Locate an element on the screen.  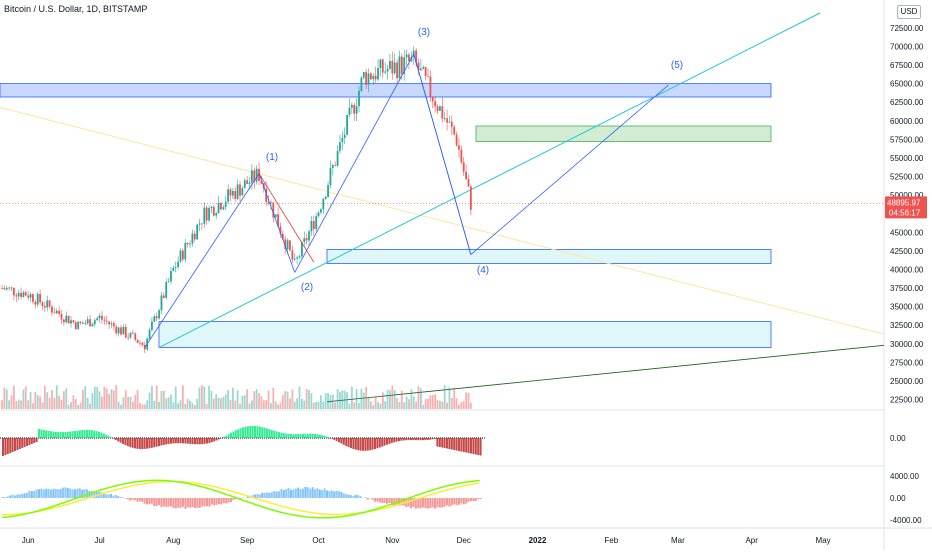
chart-title: Bitcoin / U.S. Dollar, 1D, BITSTAMP is located at coordinates (75, 9).